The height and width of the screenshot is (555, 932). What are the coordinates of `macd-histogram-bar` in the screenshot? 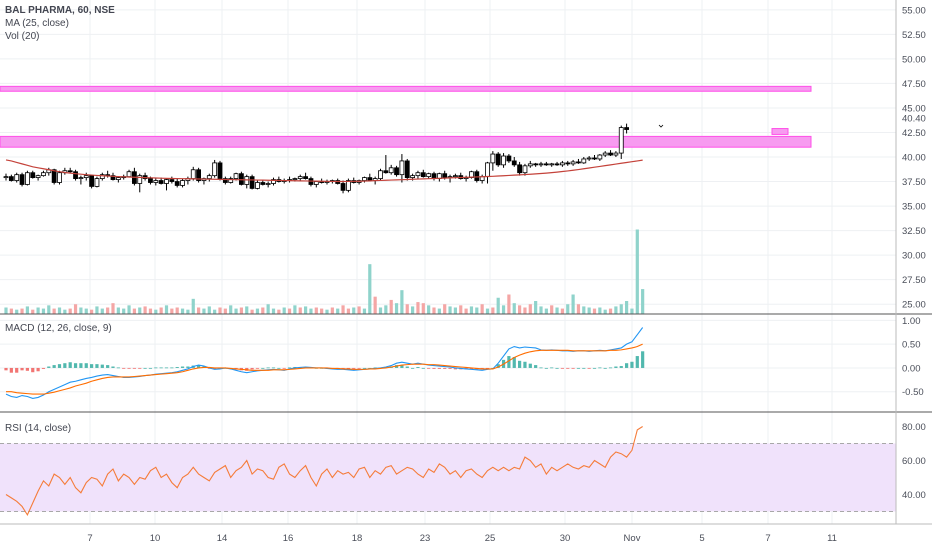 It's located at (11, 370).